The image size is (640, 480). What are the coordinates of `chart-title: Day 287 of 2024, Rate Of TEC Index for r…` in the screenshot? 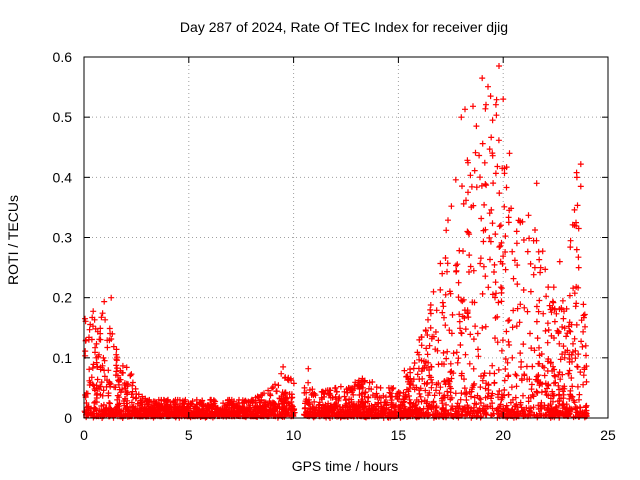 It's located at (344, 27).